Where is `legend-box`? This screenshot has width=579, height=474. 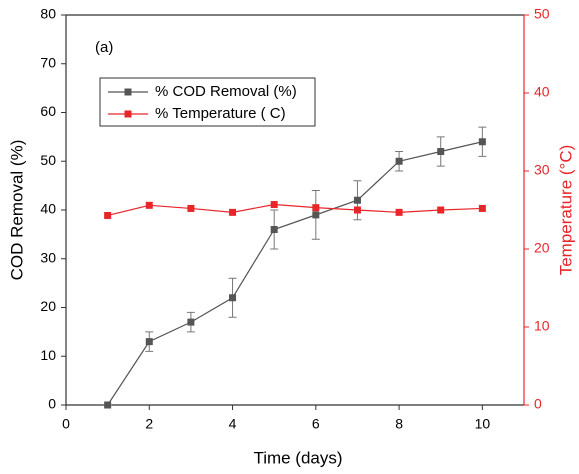
legend-box is located at coordinates (207, 102).